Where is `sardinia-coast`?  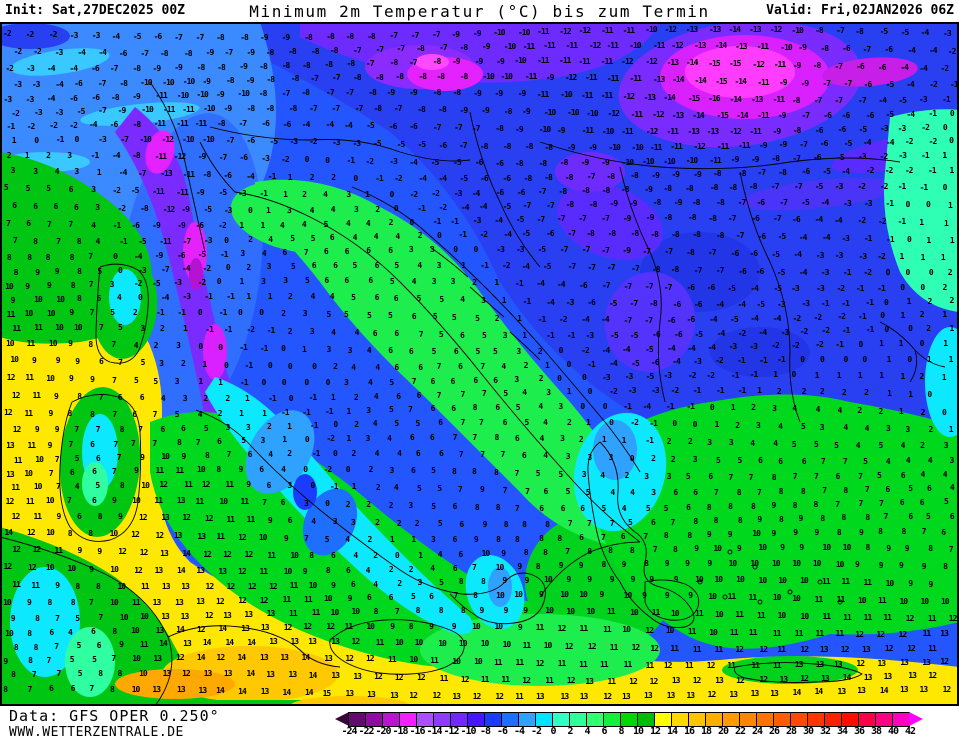 sardinia-coast is located at coordinates (100, 467).